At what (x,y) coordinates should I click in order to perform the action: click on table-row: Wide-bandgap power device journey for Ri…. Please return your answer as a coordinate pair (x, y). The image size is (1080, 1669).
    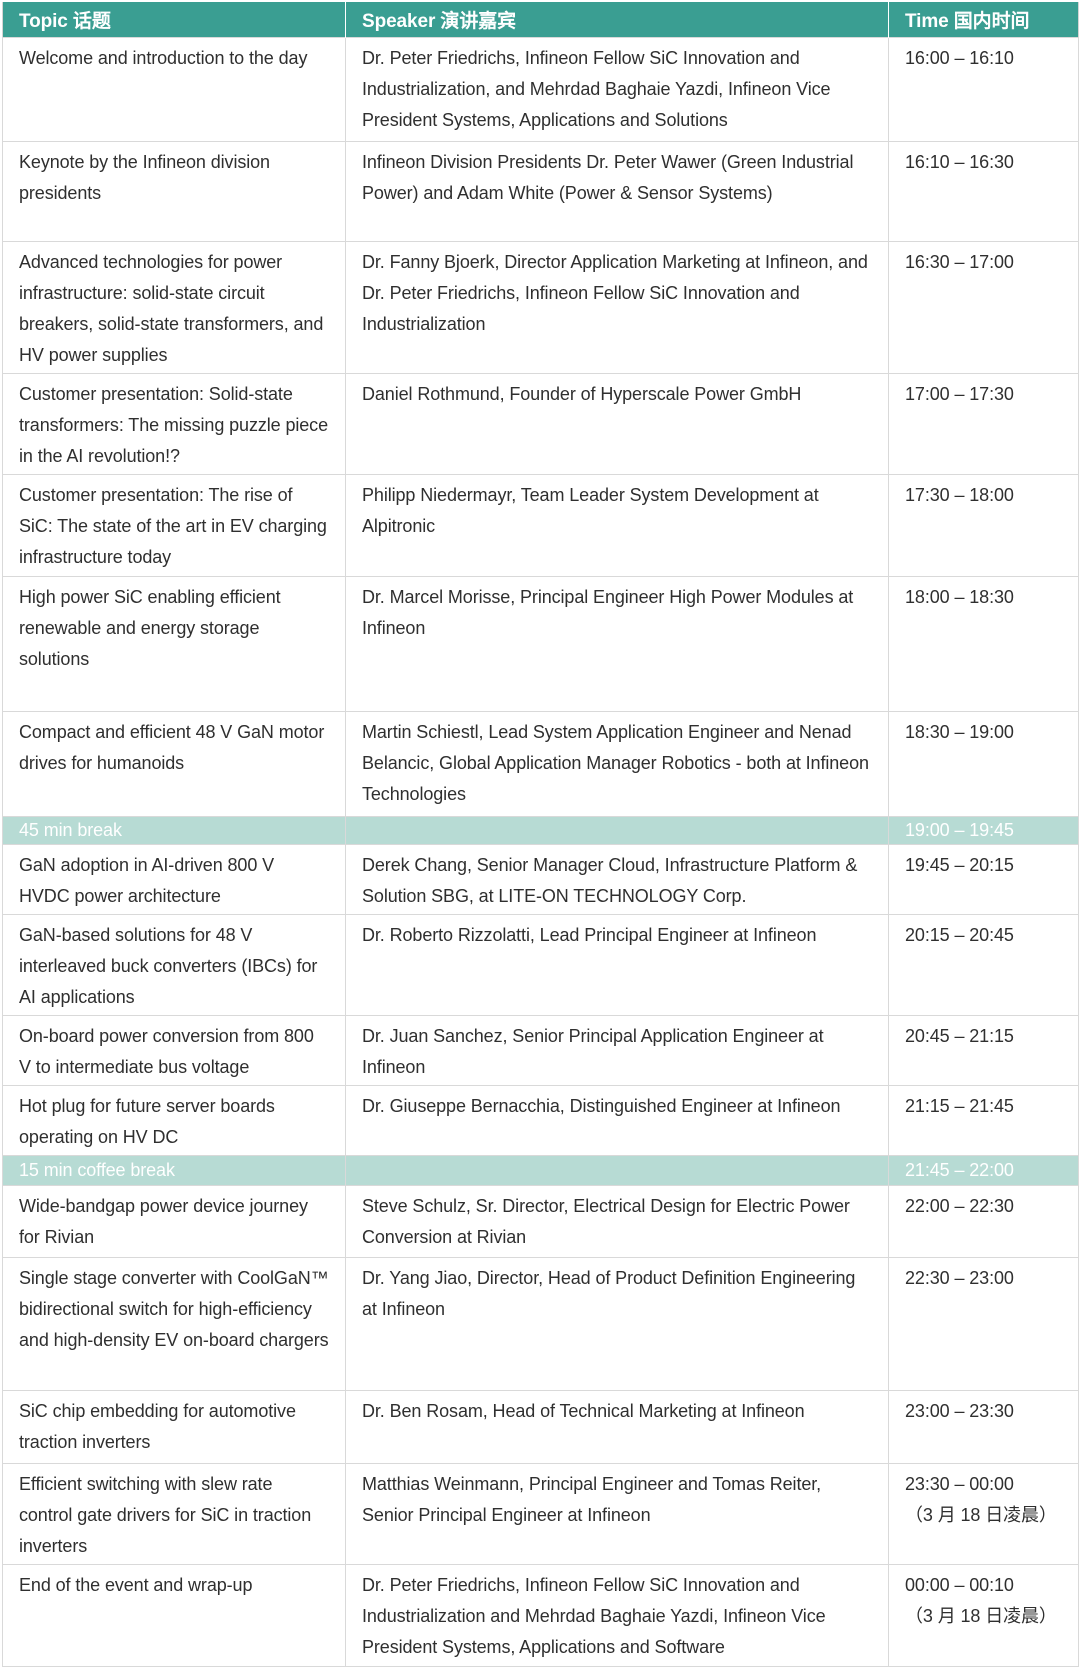
    Looking at the image, I should click on (540, 1221).